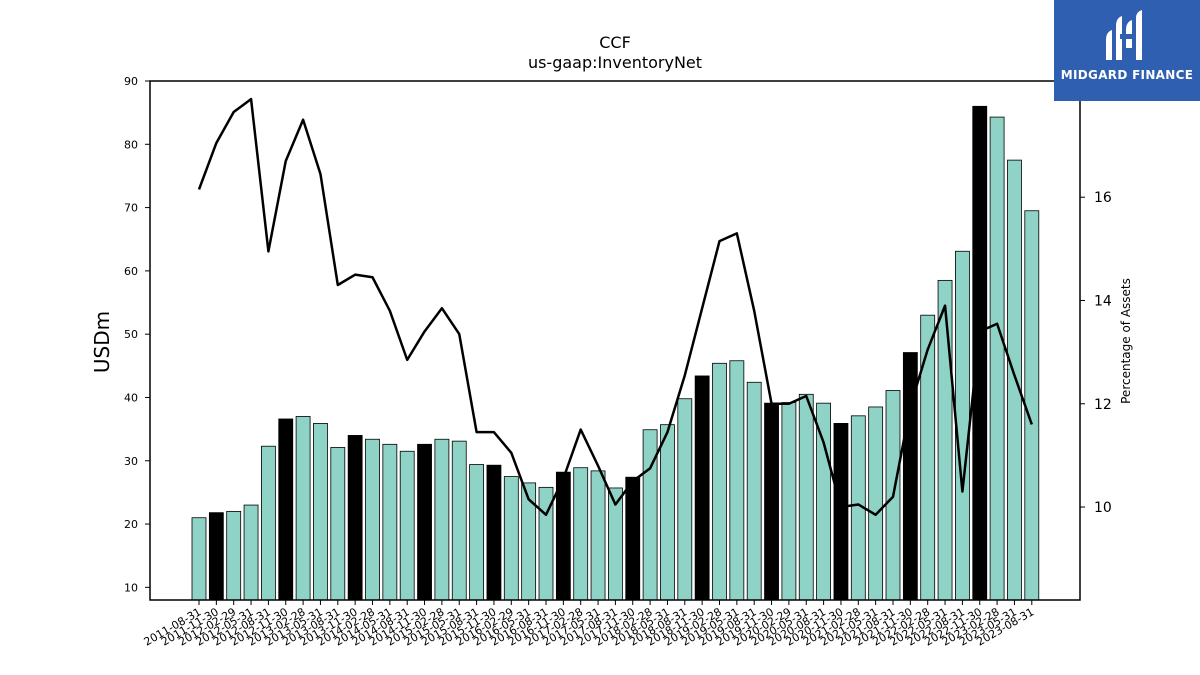 This screenshot has height=675, width=1200. I want to click on y-tick-label-60: 60, so click(131, 271).